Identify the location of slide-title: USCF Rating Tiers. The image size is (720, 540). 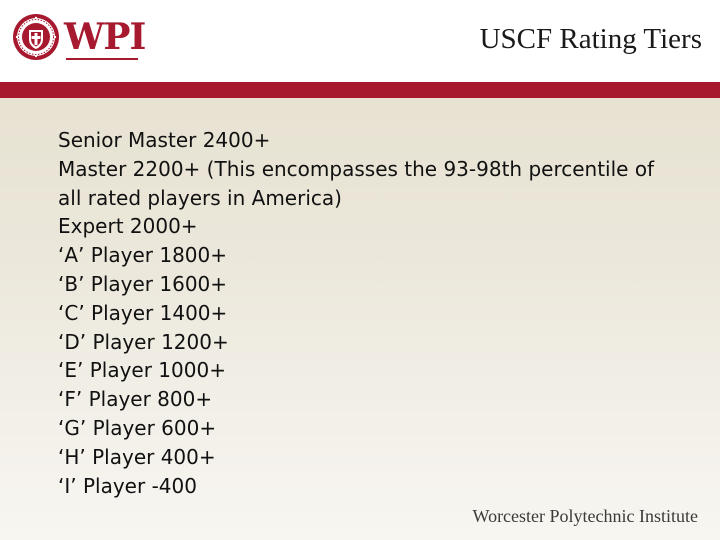
(590, 39).